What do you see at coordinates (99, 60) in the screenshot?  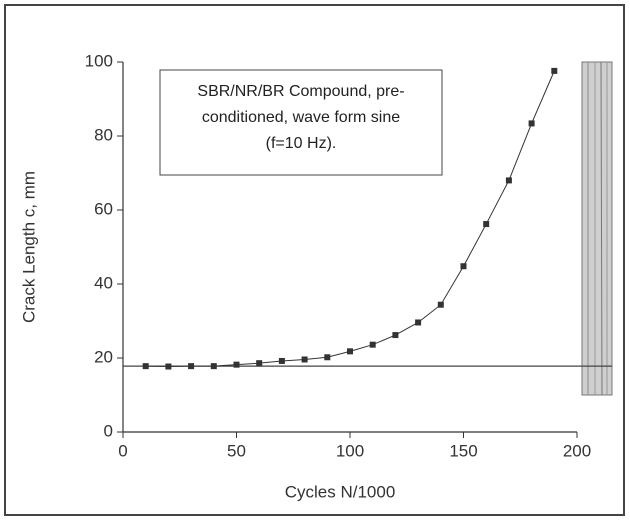 I see `y-tick-label: 100` at bounding box center [99, 60].